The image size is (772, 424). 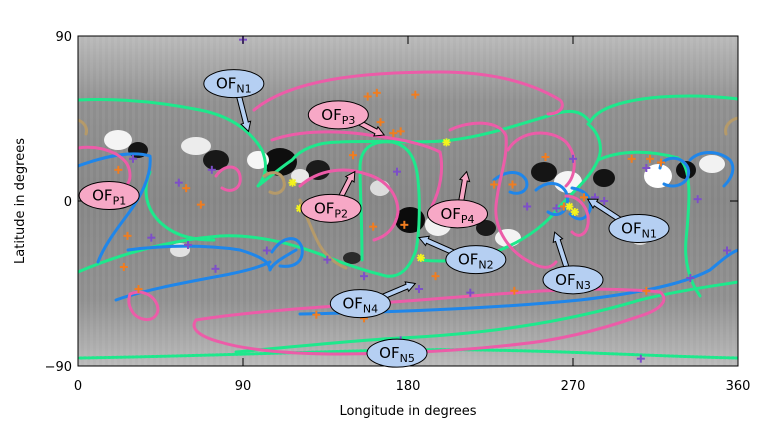 What do you see at coordinates (408, 386) in the screenshot?
I see `x-tick-label: 180` at bounding box center [408, 386].